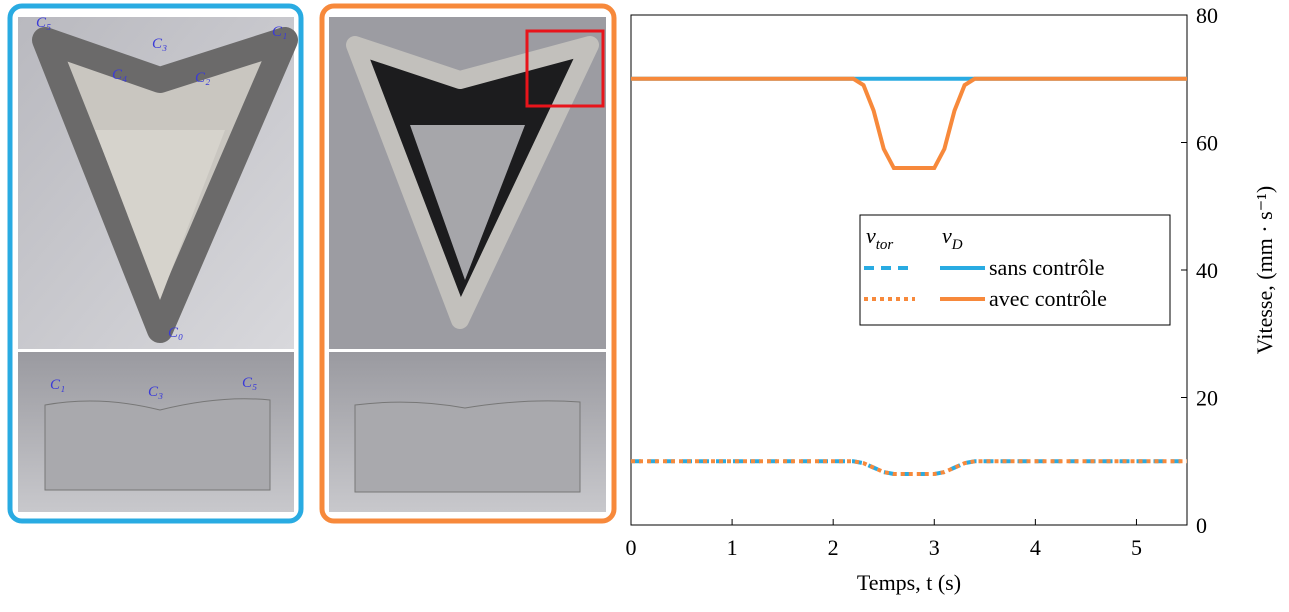 This screenshot has width=1289, height=612. I want to click on y-tick-label: 80, so click(1207, 15).